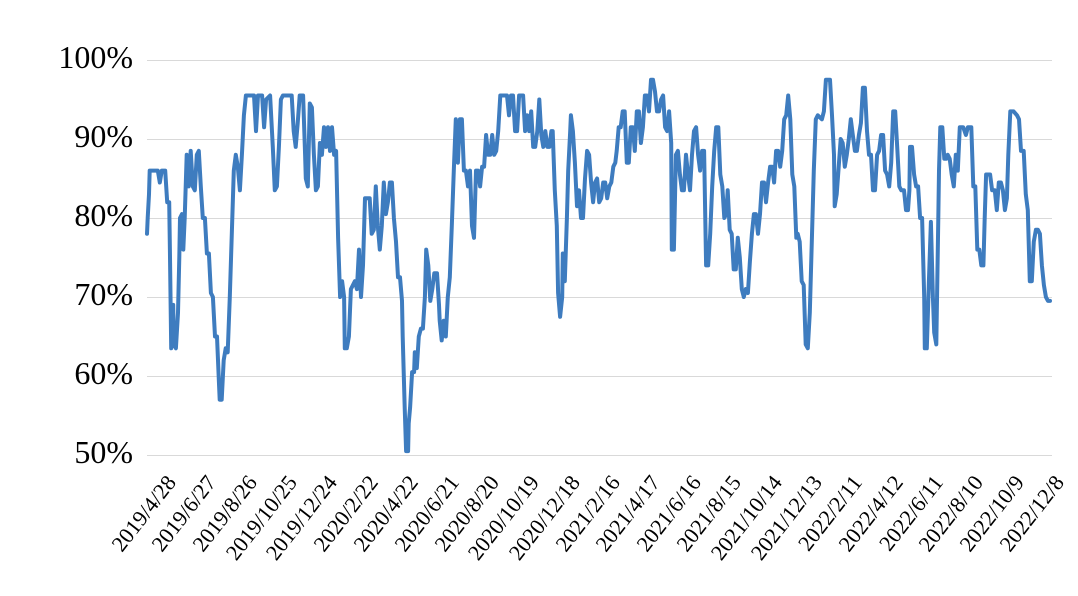 The width and height of the screenshot is (1078, 596). What do you see at coordinates (103, 136) in the screenshot?
I see `y-axis-tick-label: 90%` at bounding box center [103, 136].